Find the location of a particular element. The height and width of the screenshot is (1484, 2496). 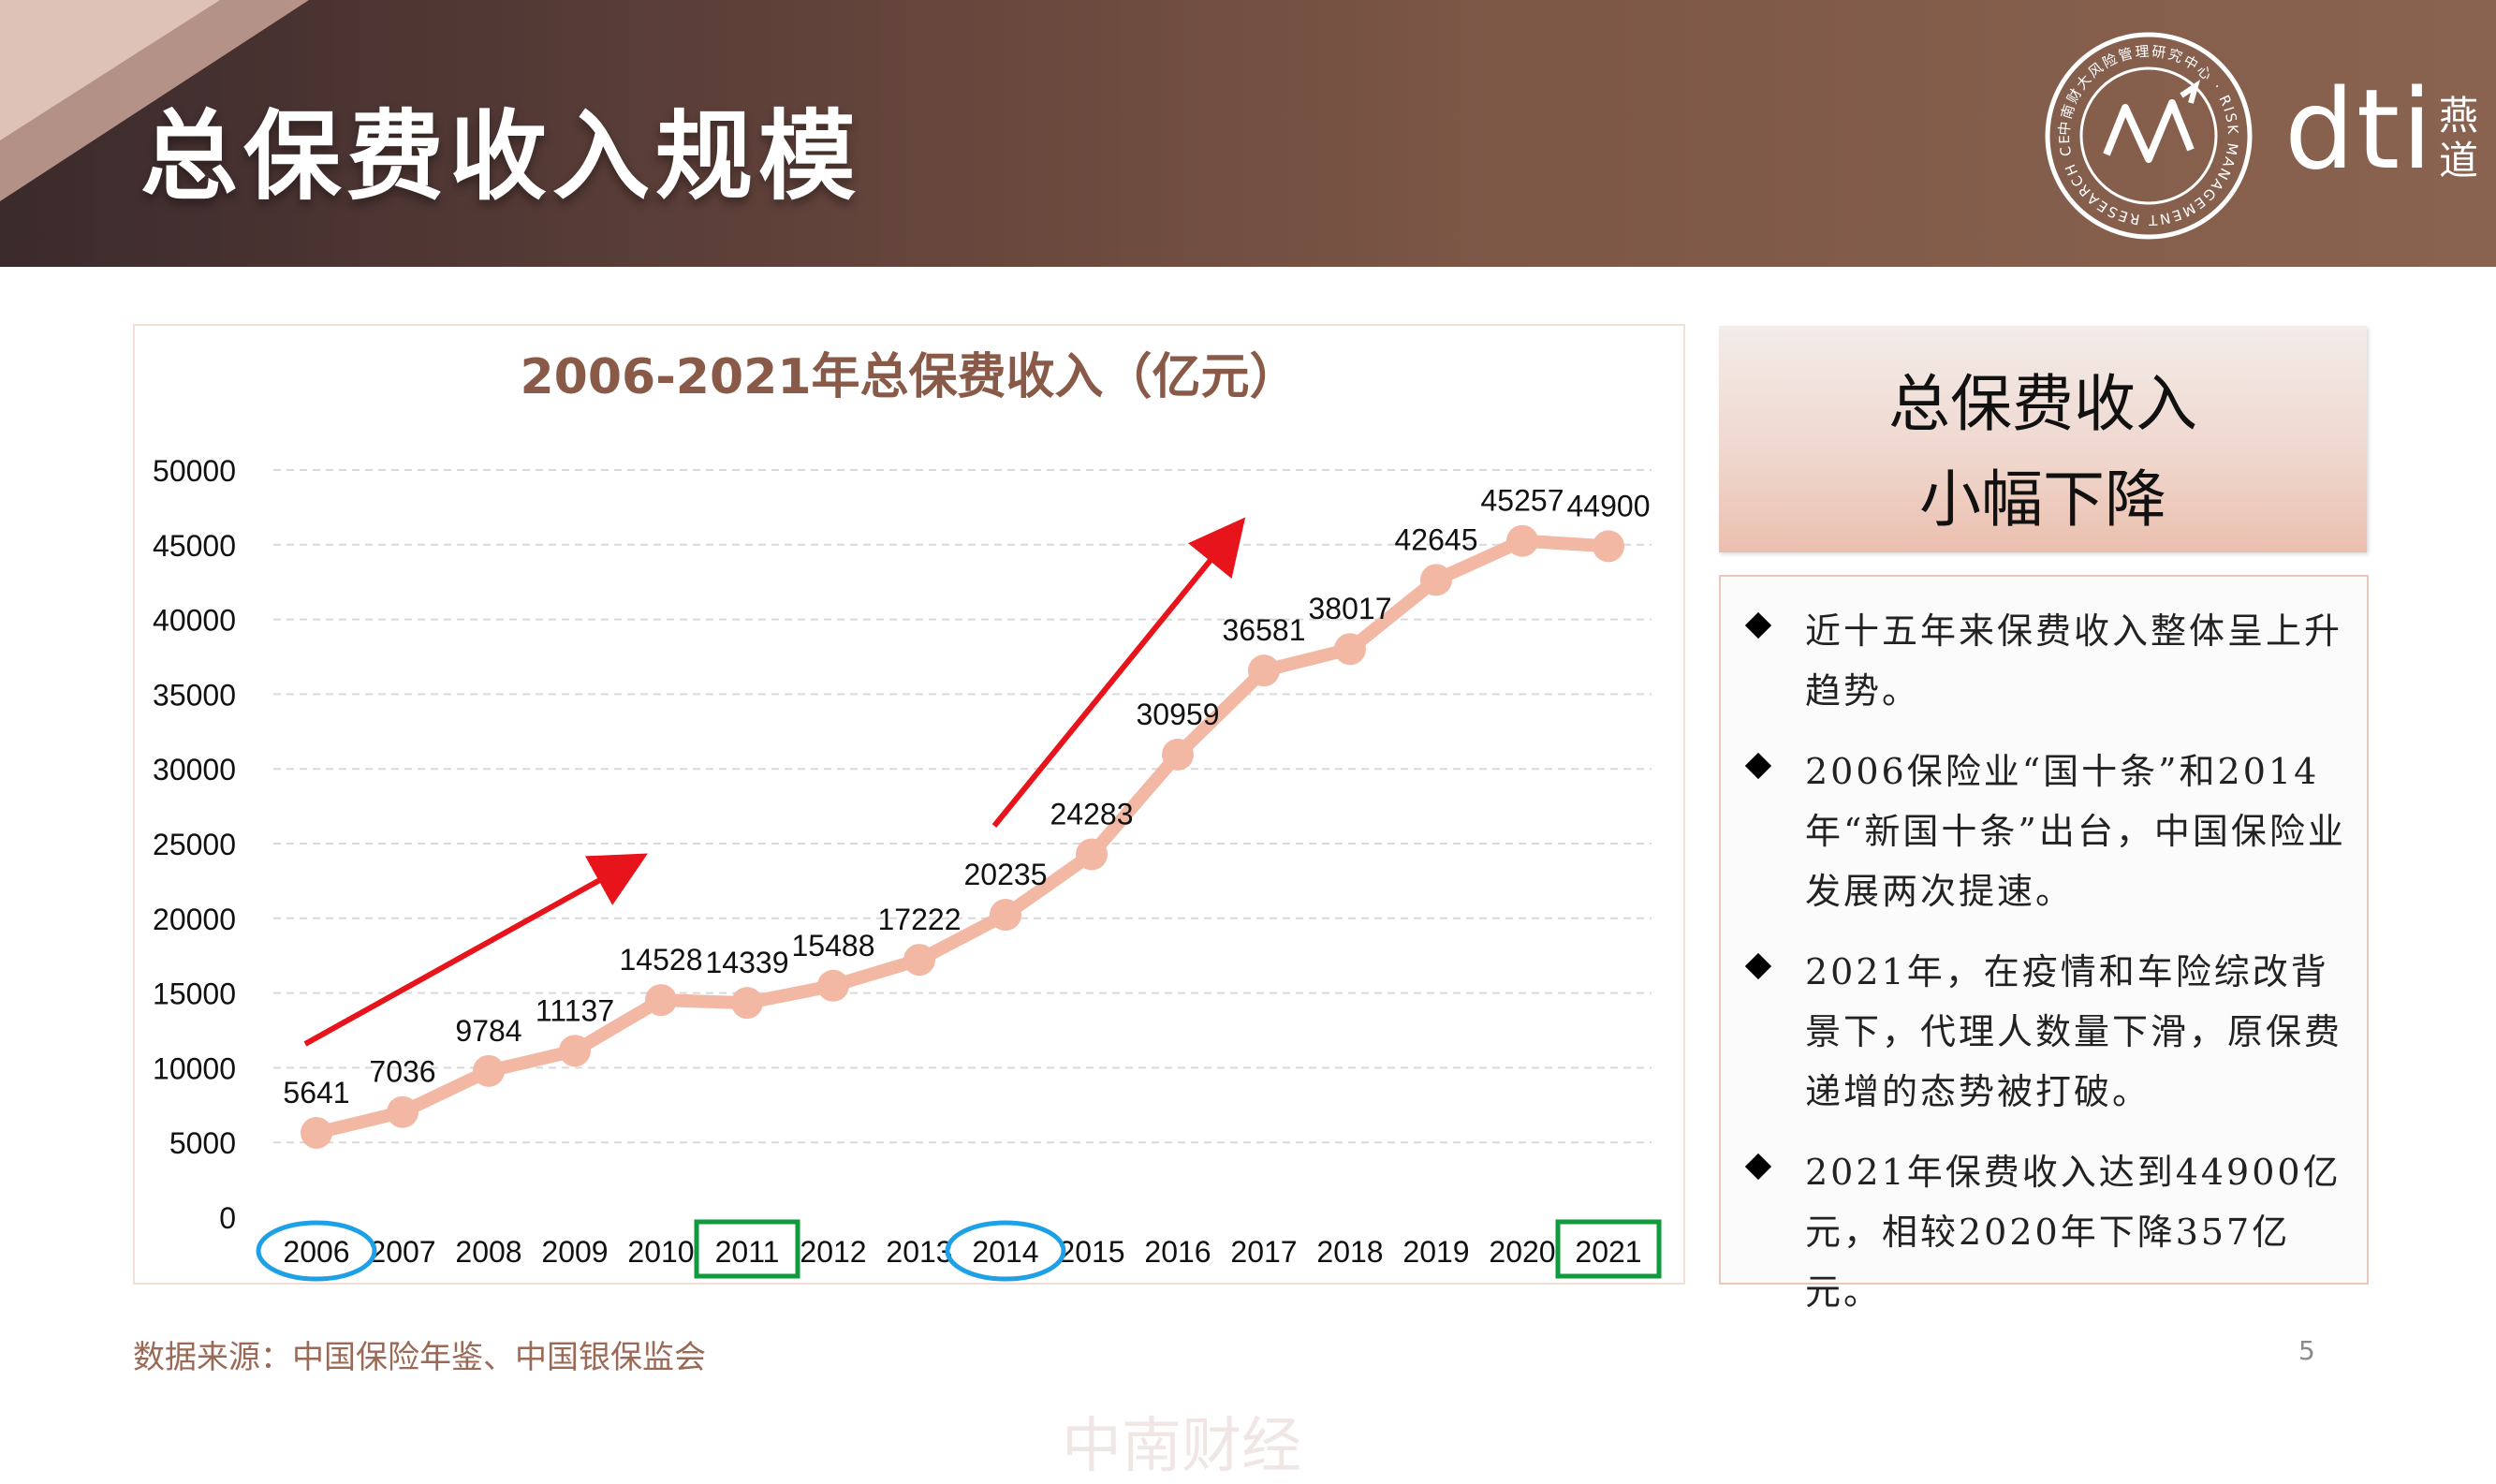

data-label: 7036 is located at coordinates (402, 1072).